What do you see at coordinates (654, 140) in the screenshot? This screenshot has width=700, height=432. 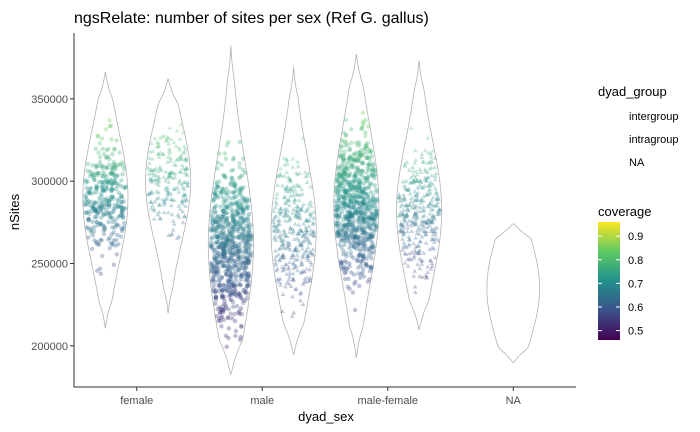 I see `legend-shape-label: intragroup` at bounding box center [654, 140].